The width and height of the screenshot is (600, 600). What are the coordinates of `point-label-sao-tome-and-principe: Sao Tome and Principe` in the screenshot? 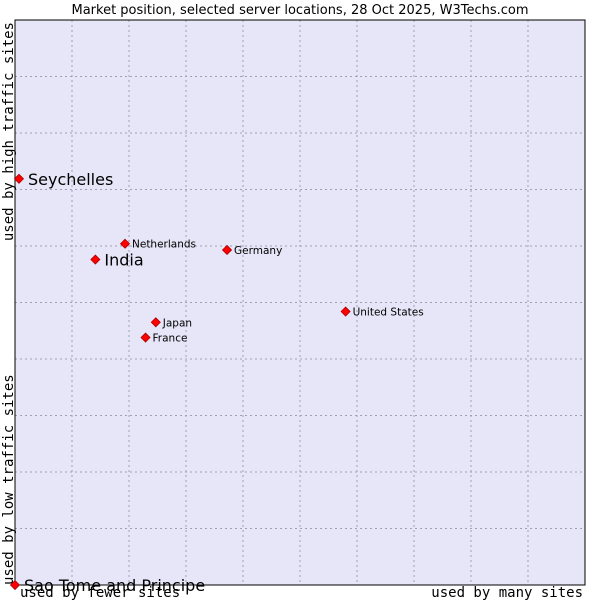 It's located at (114, 585).